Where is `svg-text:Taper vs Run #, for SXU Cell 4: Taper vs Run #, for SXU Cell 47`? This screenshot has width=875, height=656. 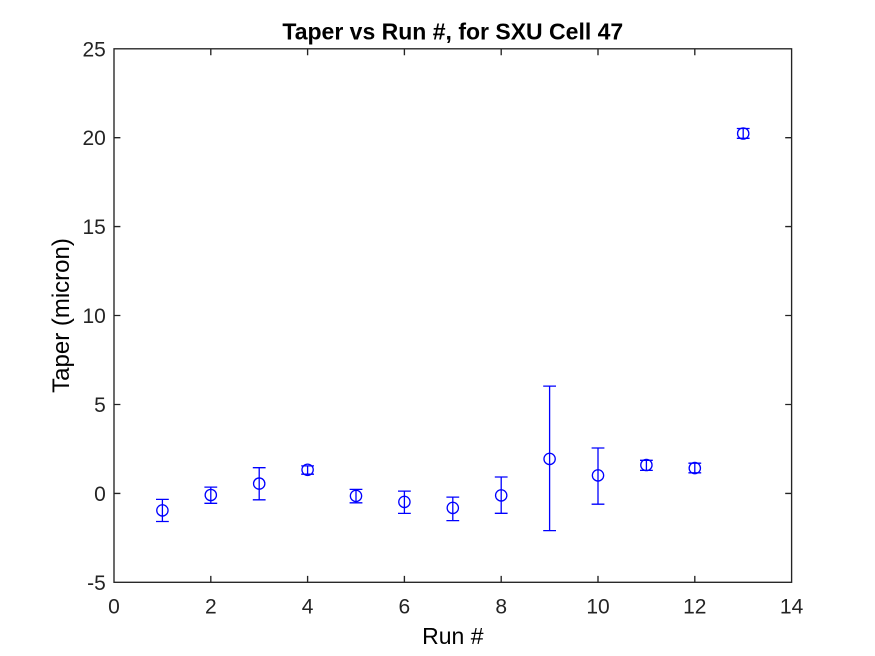 svg-text:Taper vs Run #, for SXU Cell 4: Taper vs Run #, for SXU Cell 47 is located at coordinates (452, 31).